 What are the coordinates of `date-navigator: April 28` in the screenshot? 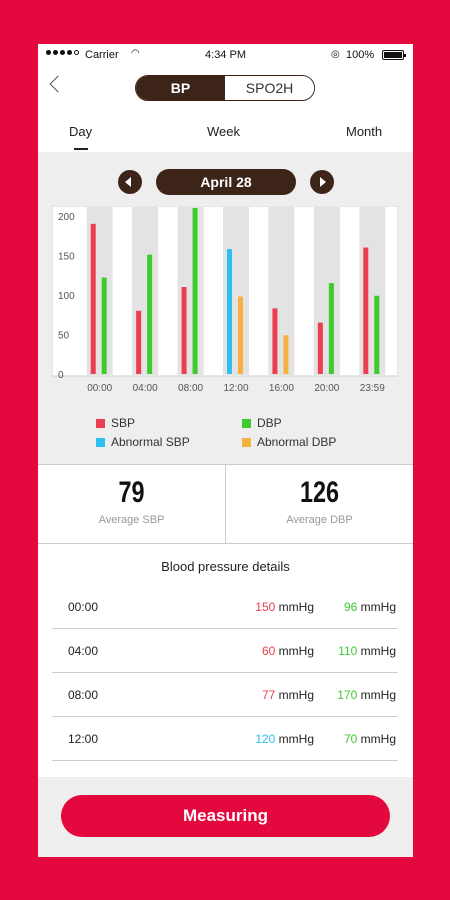 It's located at (225, 182).